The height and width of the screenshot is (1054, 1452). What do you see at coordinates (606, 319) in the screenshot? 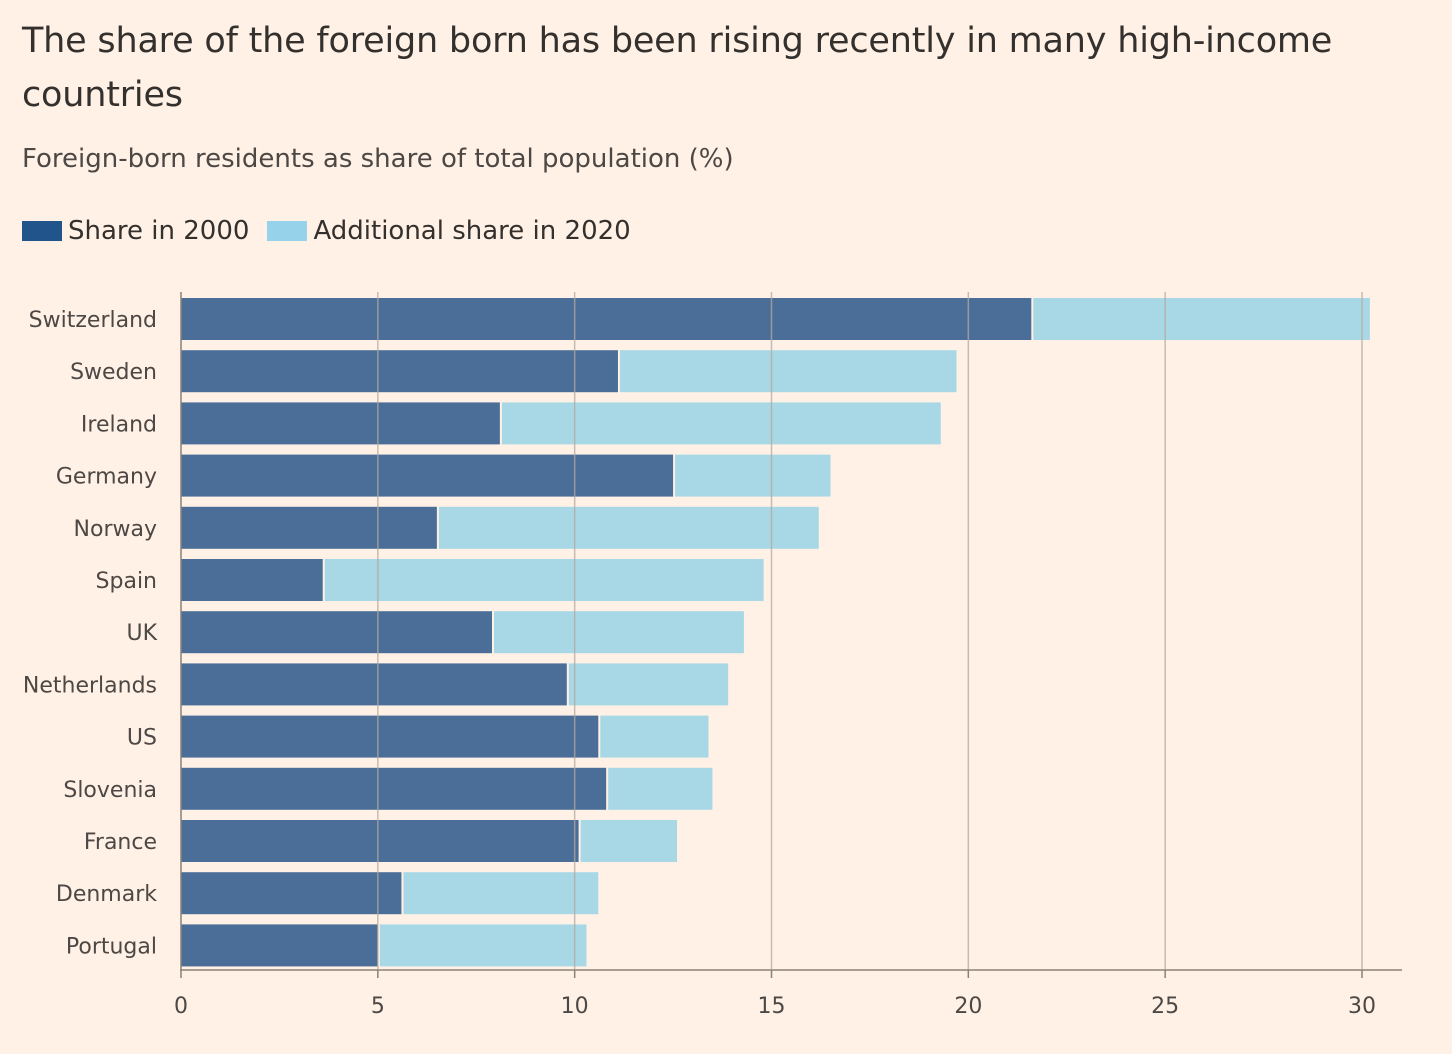
I see `bar-2000-switzerland` at bounding box center [606, 319].